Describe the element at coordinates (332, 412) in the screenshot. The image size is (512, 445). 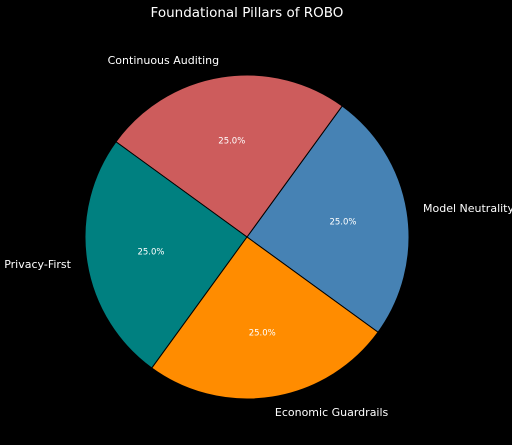
I see `slice-label: Economic Guardrails` at that location.